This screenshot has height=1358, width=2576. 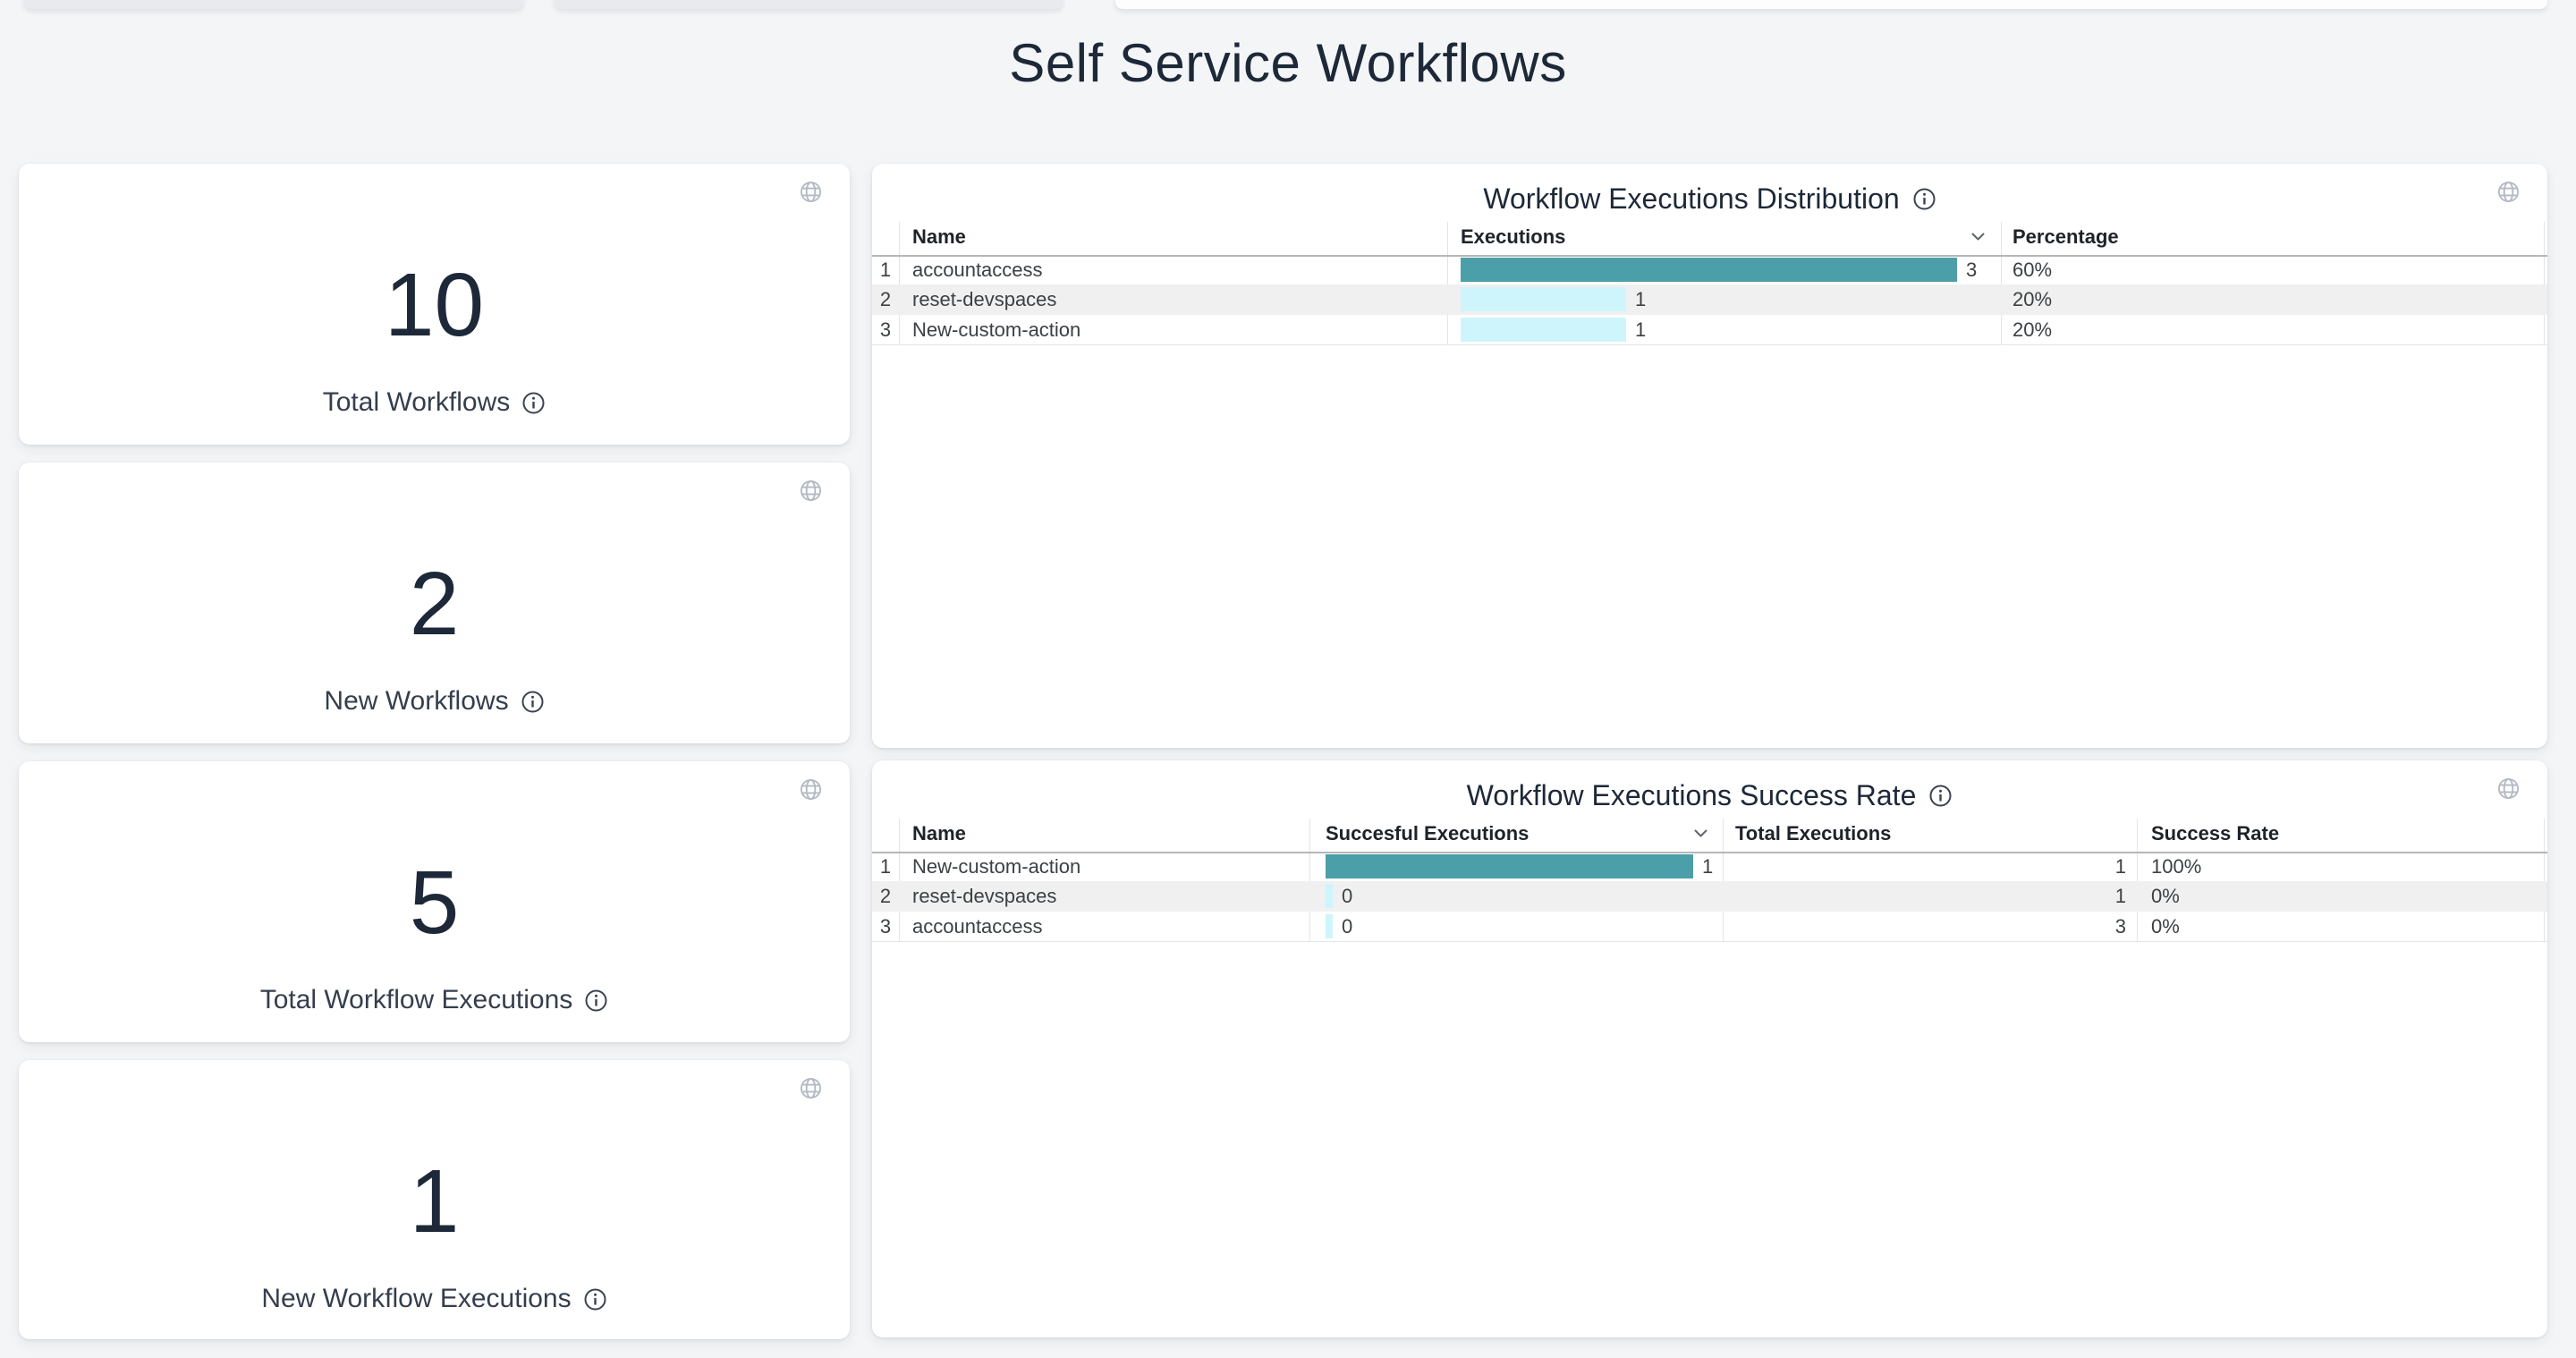 I want to click on stat-value: 2, so click(x=434, y=604).